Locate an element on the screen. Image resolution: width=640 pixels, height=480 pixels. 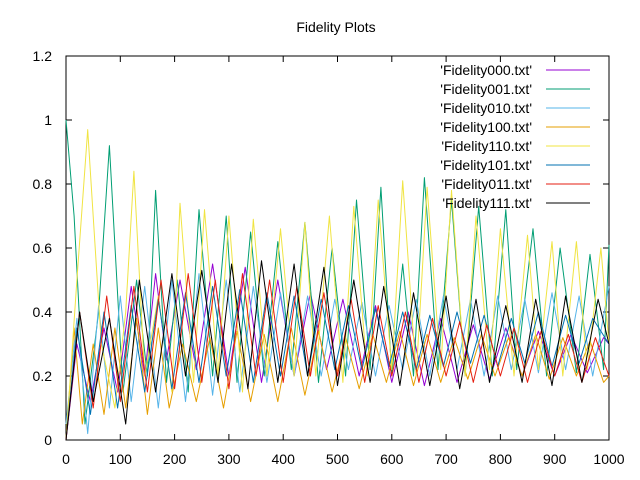
legend-label: 'Fidelity001.txt' is located at coordinates (486, 89).